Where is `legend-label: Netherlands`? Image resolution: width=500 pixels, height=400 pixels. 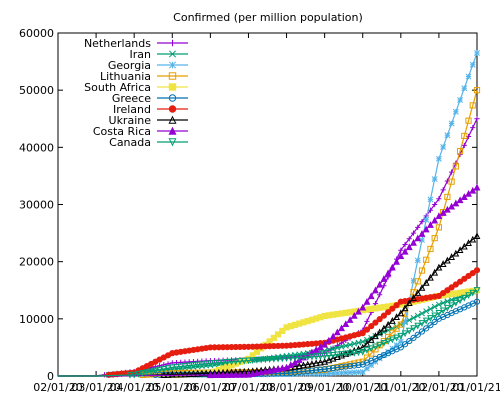
legend-label: Netherlands is located at coordinates (117, 43).